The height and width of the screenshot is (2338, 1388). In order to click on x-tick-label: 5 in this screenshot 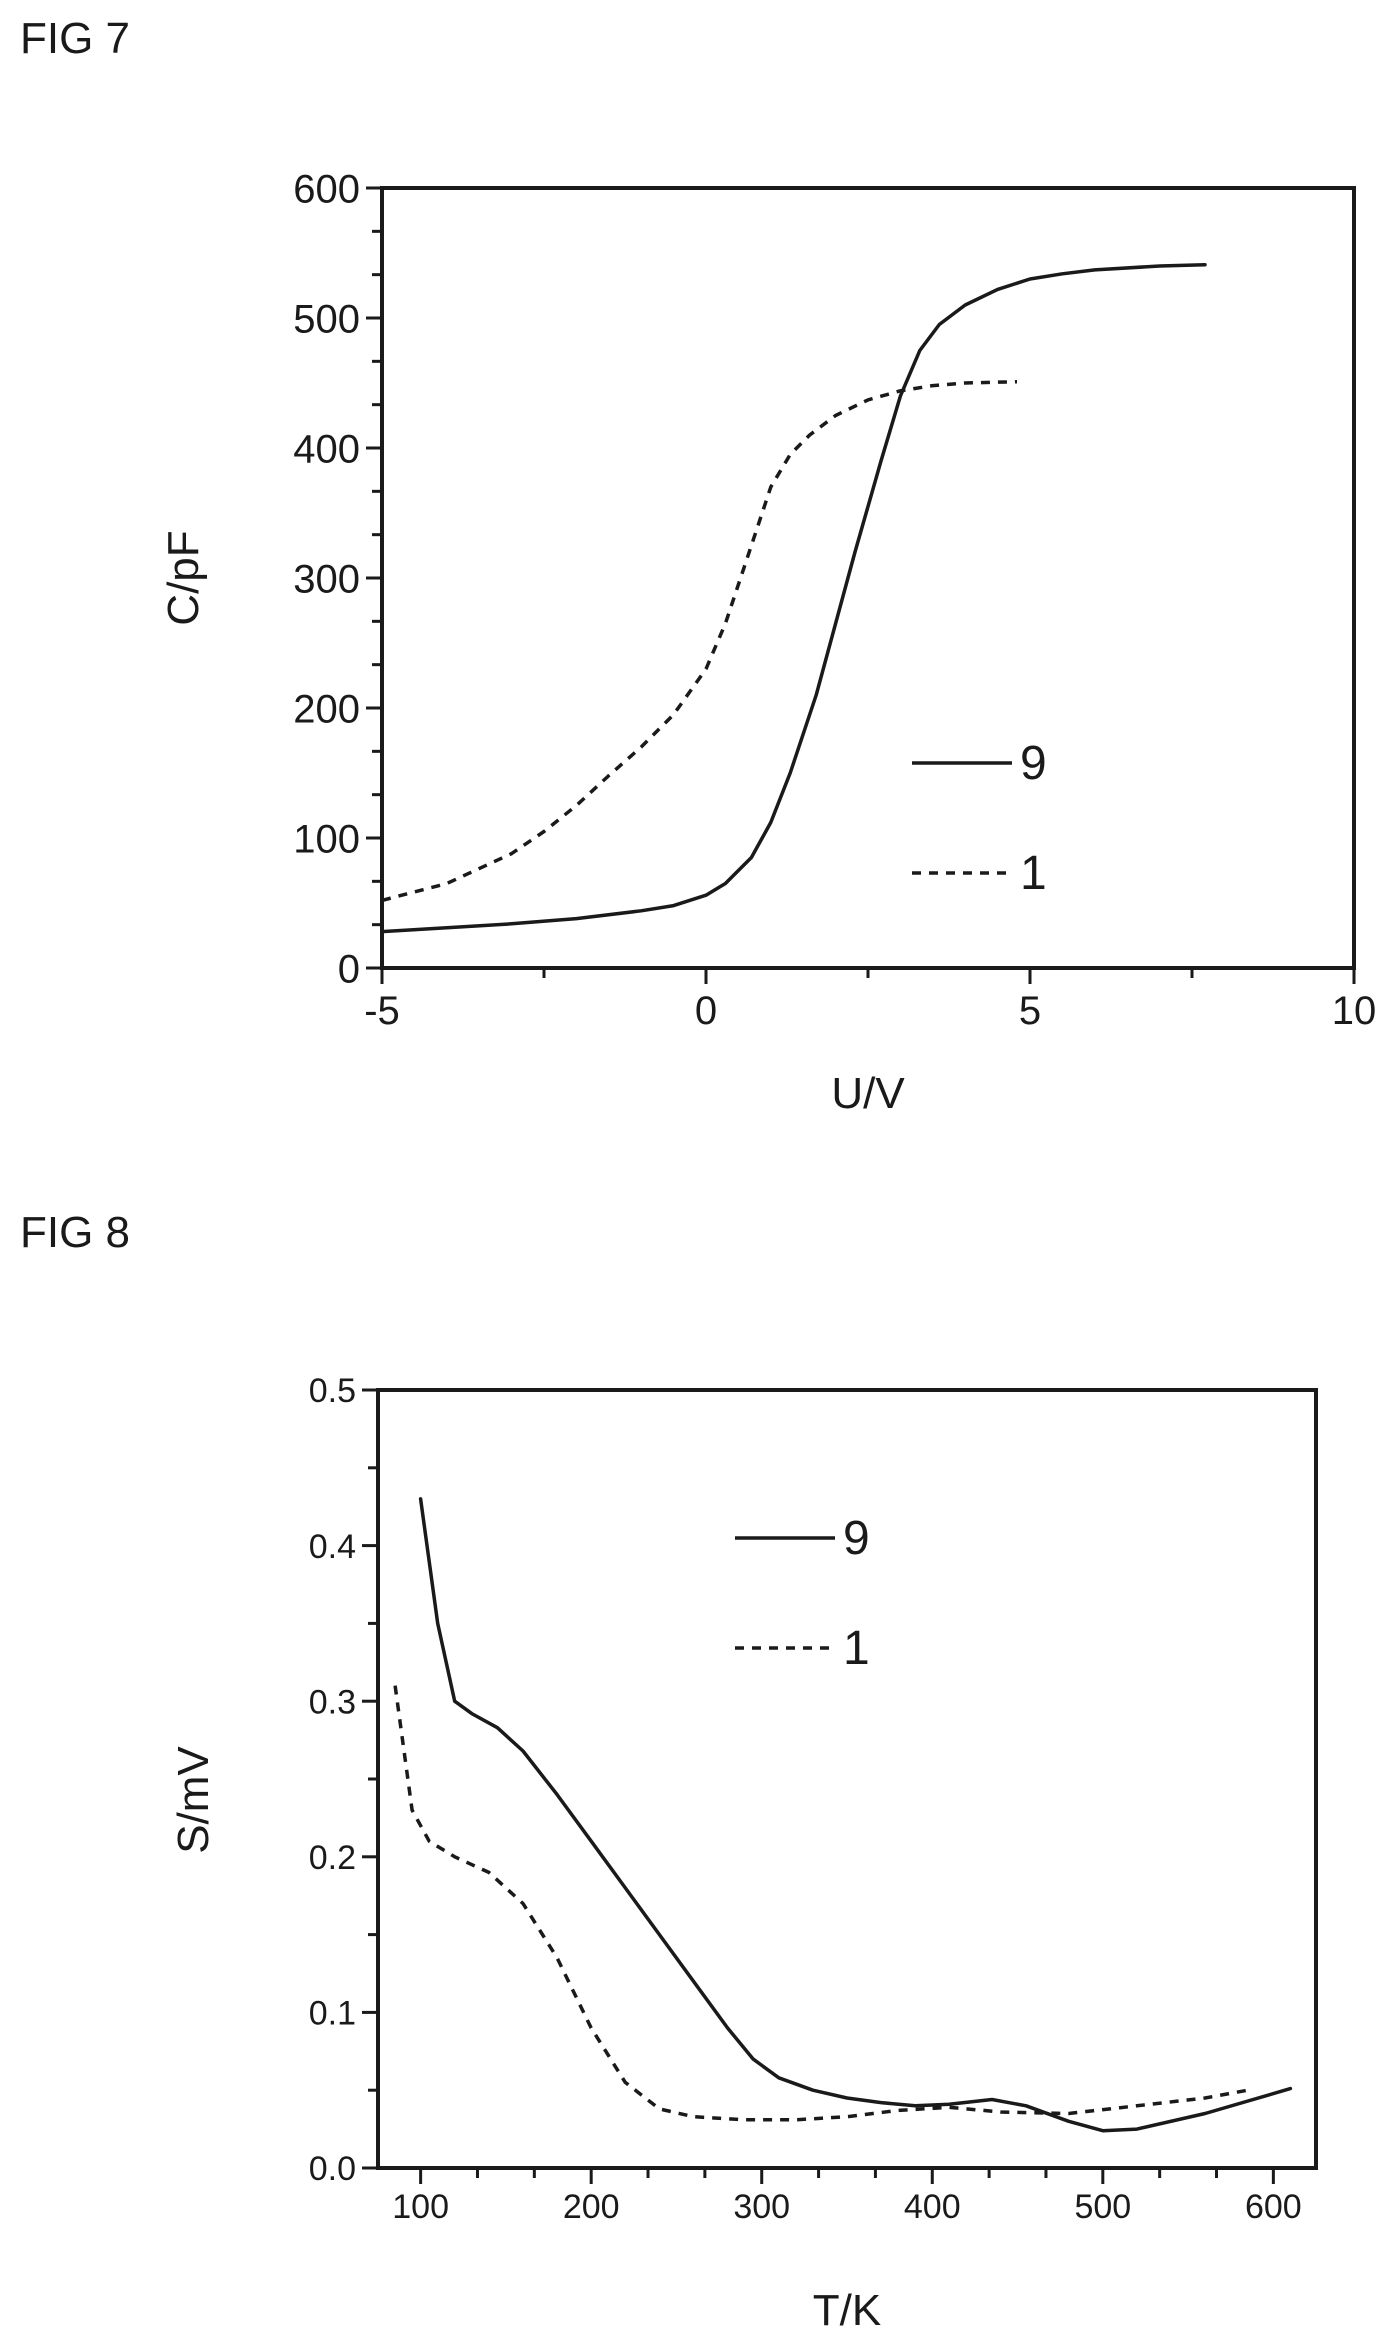, I will do `click(1030, 1011)`.